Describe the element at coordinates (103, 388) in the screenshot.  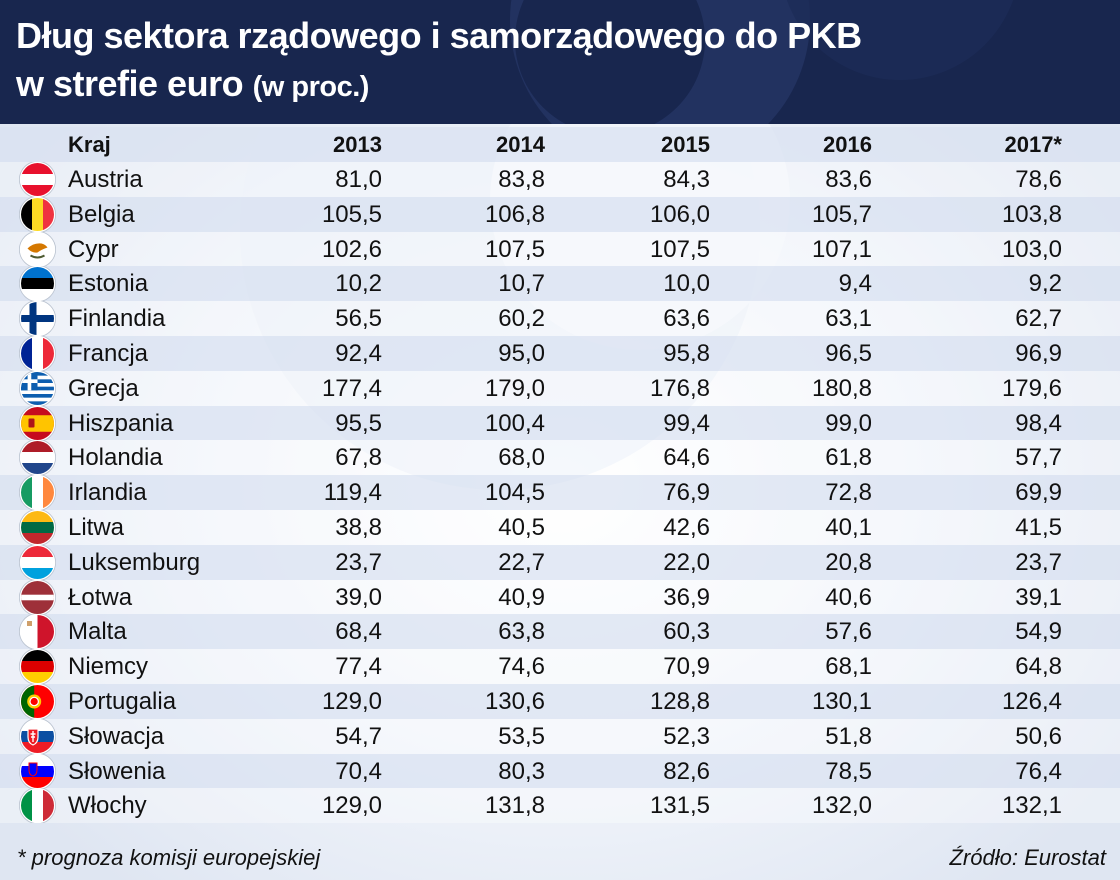
I see `country-name: Grecja` at that location.